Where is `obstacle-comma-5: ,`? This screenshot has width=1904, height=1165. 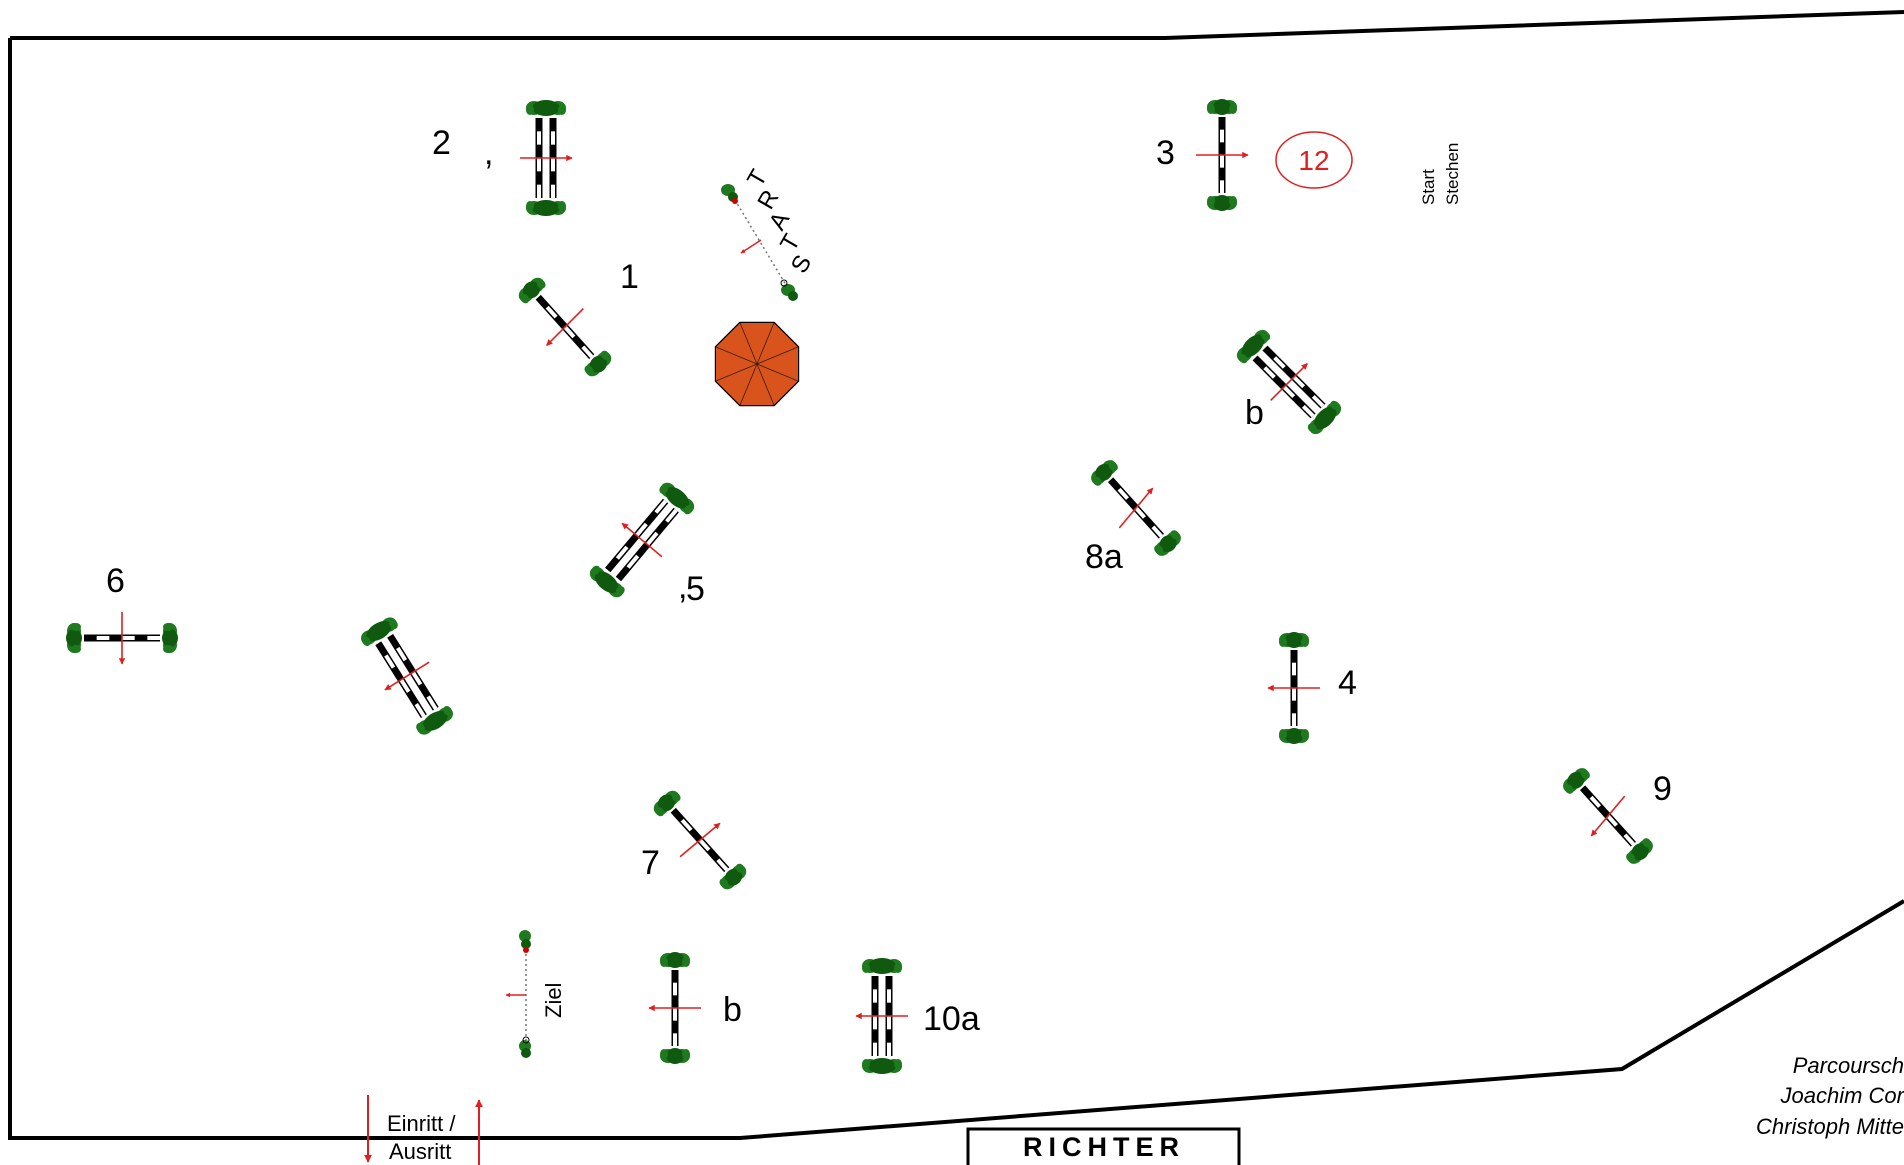 obstacle-comma-5: , is located at coordinates (682, 587).